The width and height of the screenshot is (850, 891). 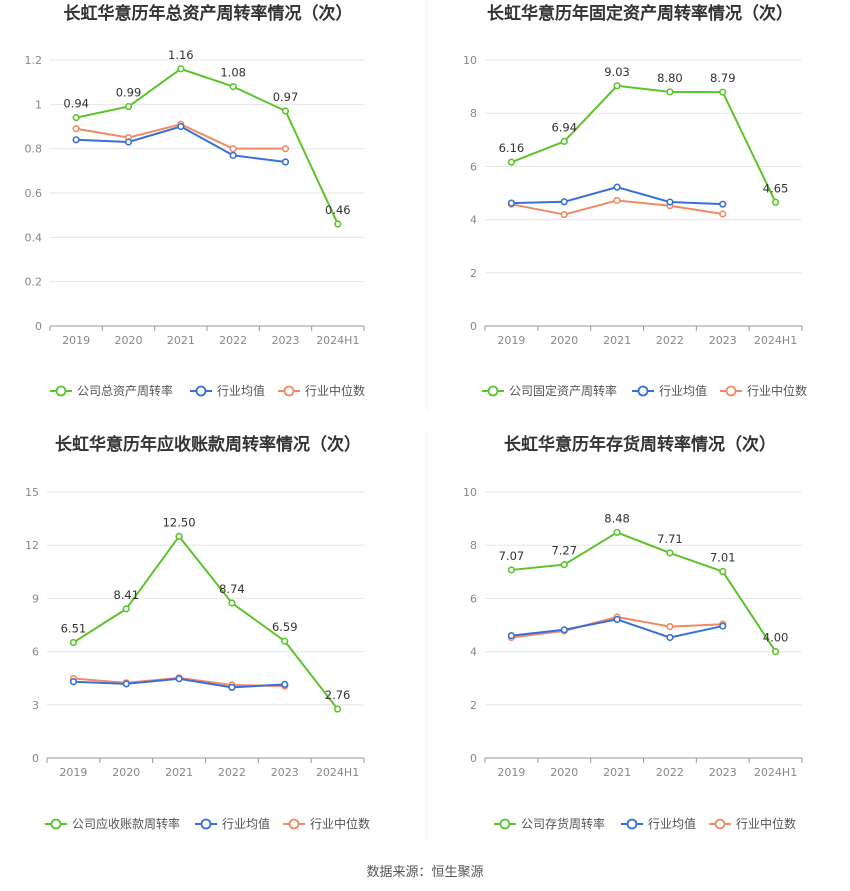 What do you see at coordinates (338, 210) in the screenshot?
I see `data-label: 0.46` at bounding box center [338, 210].